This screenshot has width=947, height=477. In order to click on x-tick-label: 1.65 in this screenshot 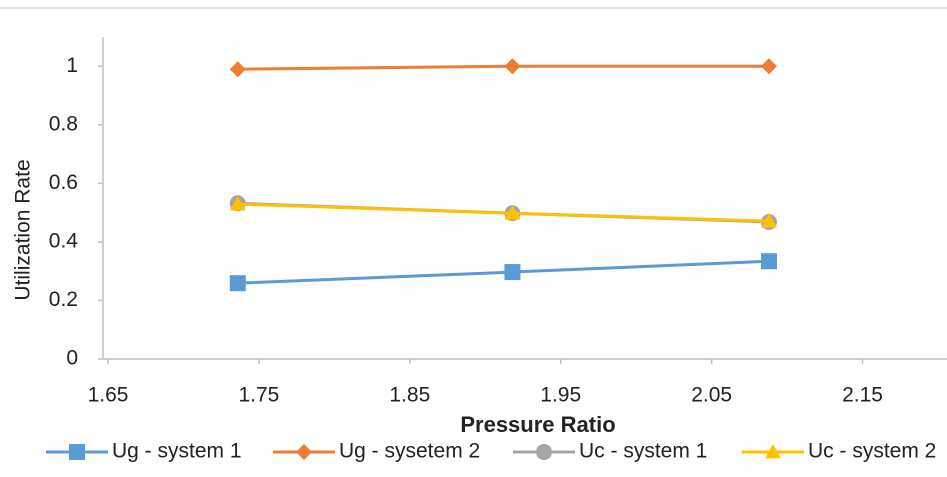, I will do `click(108, 395)`.